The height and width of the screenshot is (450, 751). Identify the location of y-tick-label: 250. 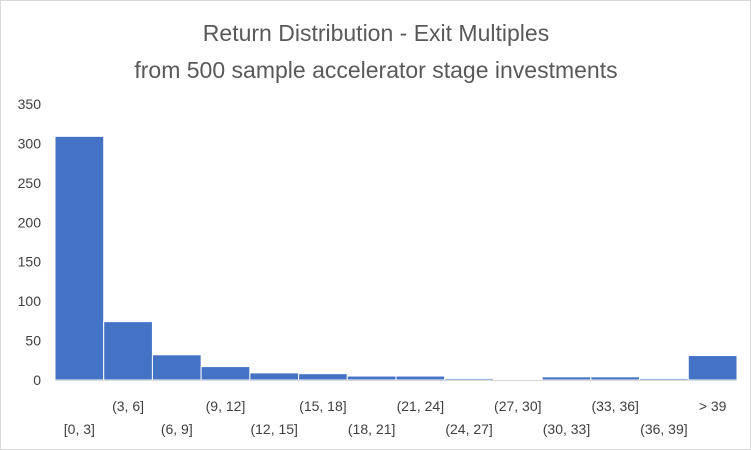
(30, 183).